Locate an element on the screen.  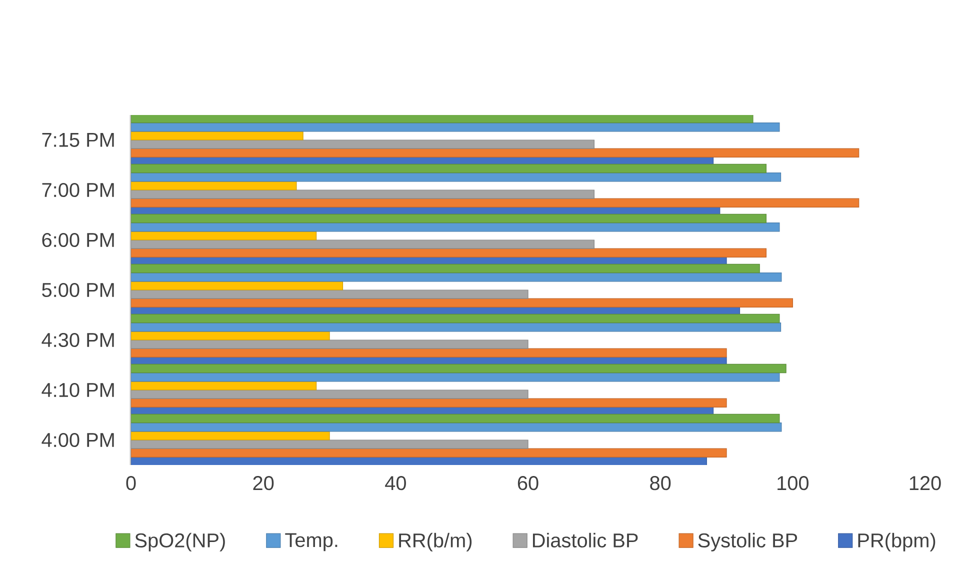
x-tick-label: 0 is located at coordinates (131, 483).